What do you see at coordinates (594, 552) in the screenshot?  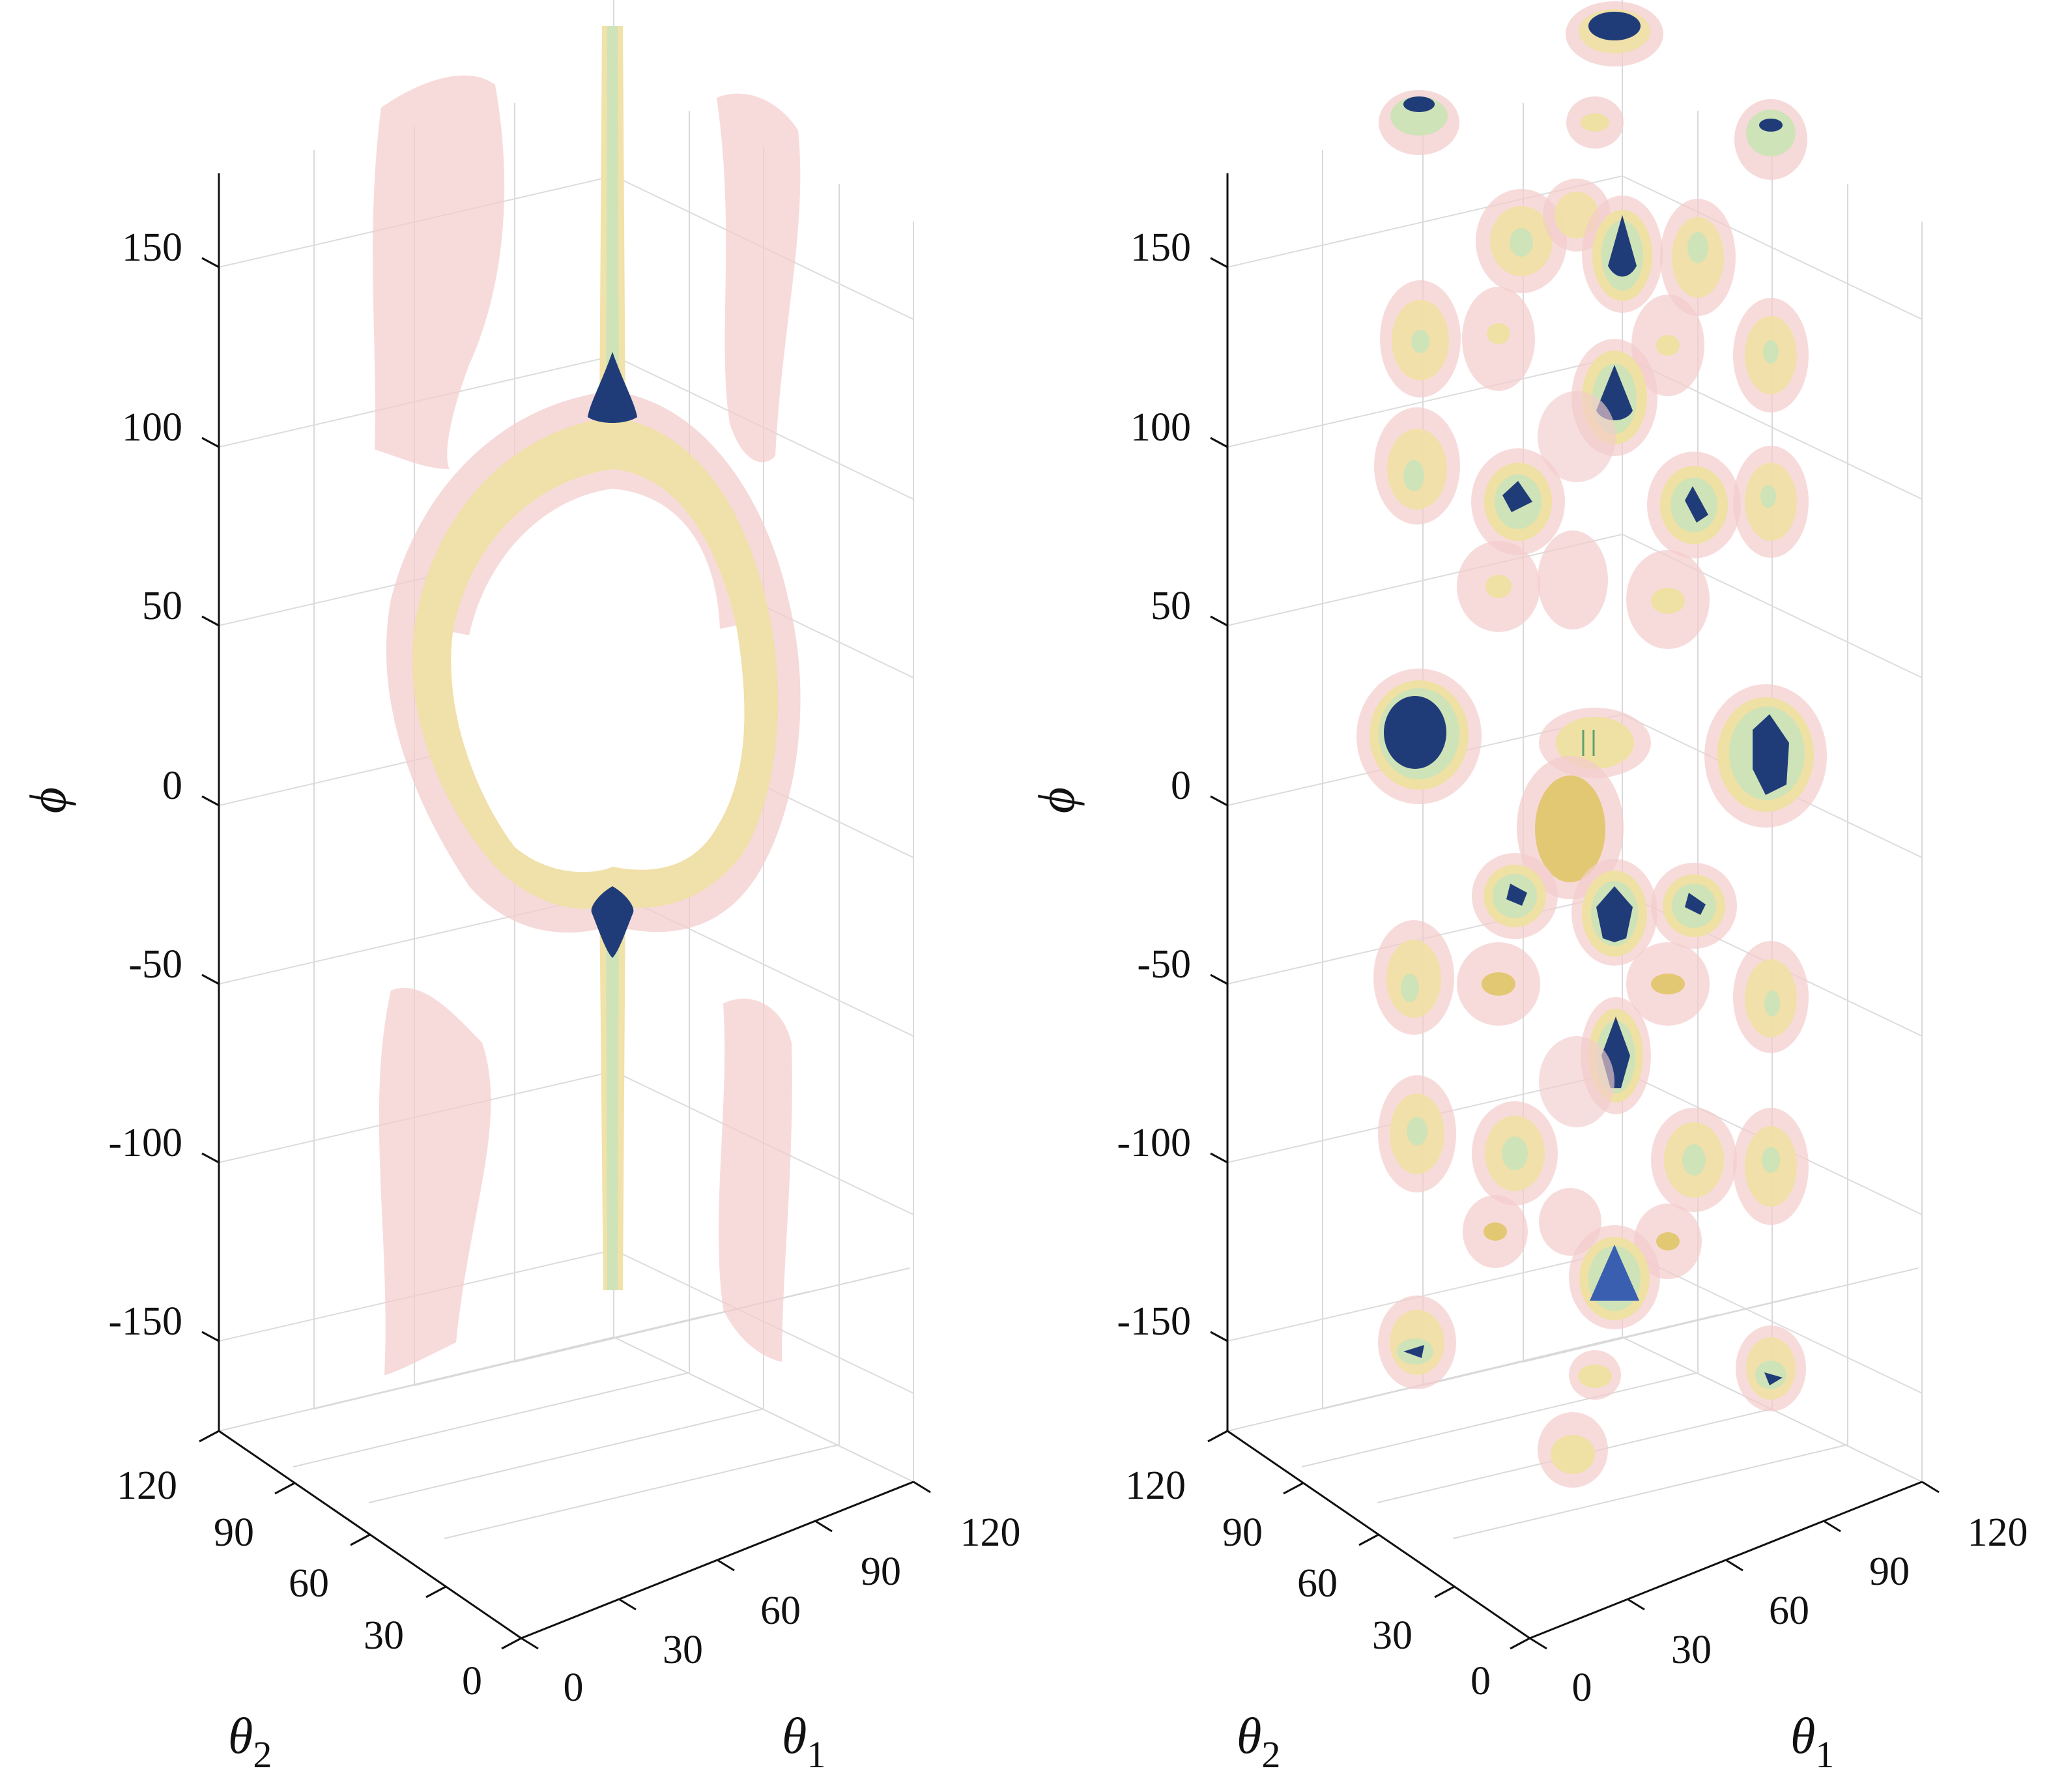 I see `left-ring-inner-blush` at bounding box center [594, 552].